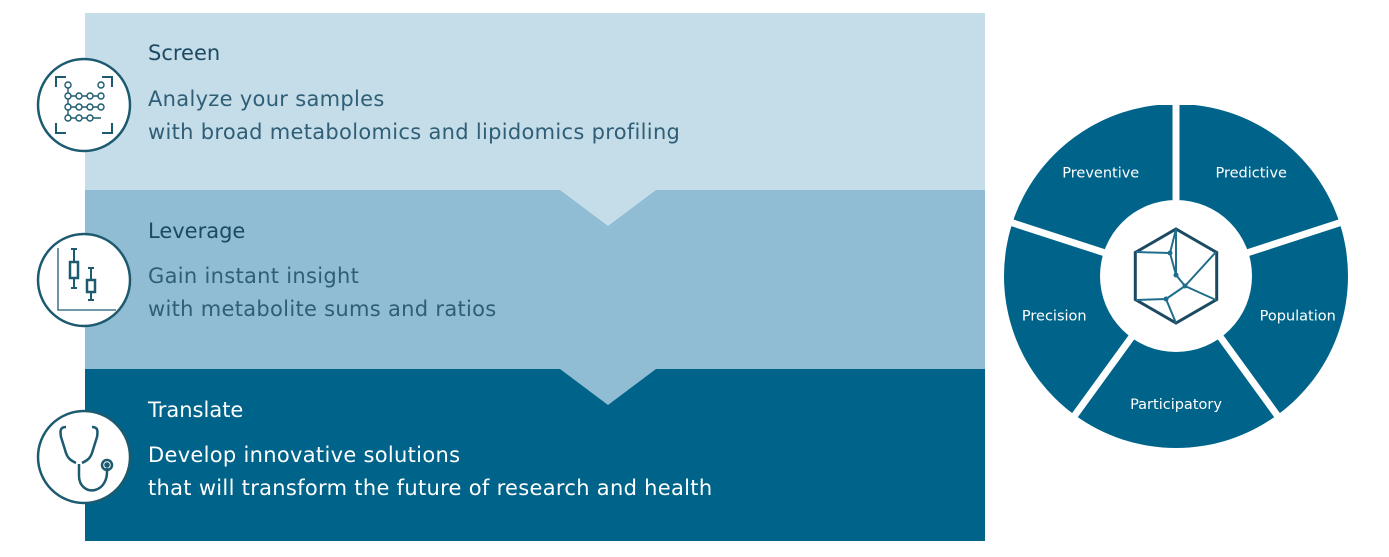 The image size is (1389, 557). I want to click on stethoscope-icon, so click(84, 457).